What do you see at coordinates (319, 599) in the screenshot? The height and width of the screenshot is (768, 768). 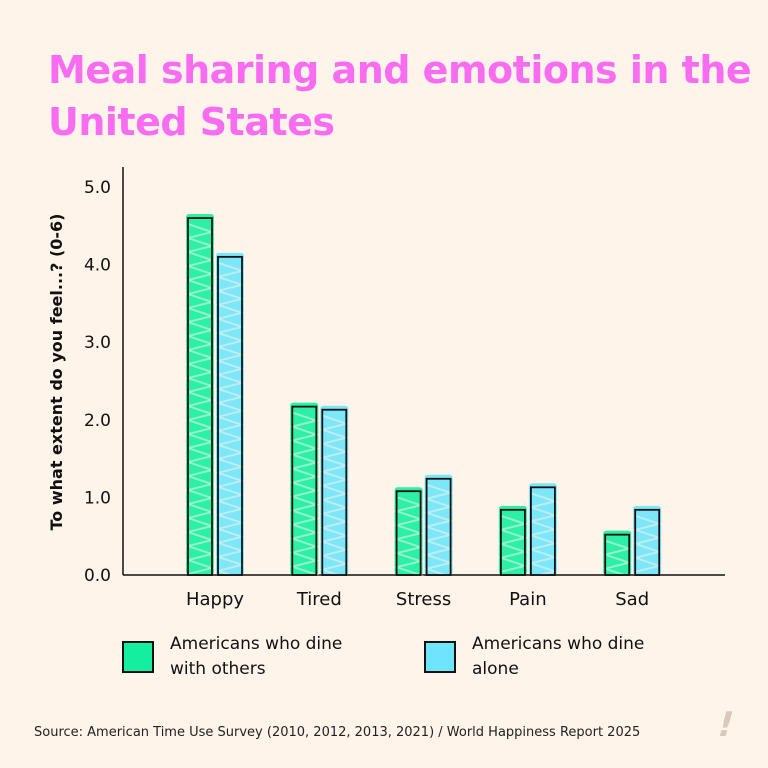 I see `x-tick-label: Tired` at bounding box center [319, 599].